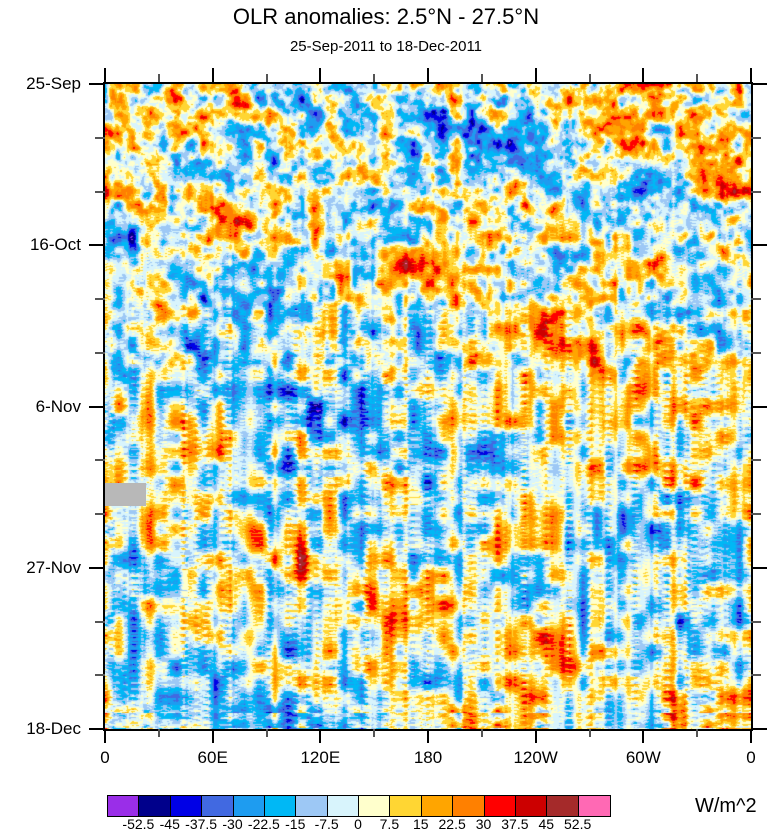 The image size is (772, 834). I want to click on colorbar-cell-dodger-blue, so click(249, 806).